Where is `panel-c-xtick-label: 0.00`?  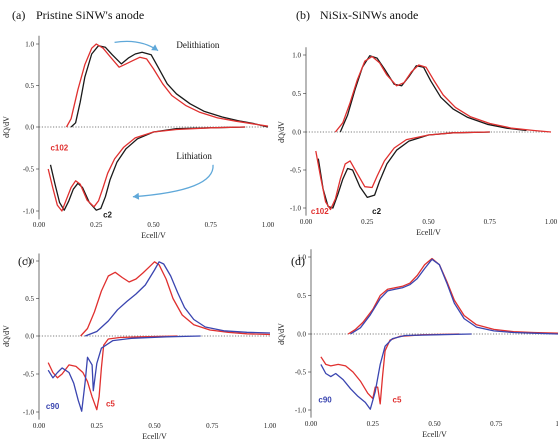 panel-c-xtick-label: 0.00 is located at coordinates (39, 426).